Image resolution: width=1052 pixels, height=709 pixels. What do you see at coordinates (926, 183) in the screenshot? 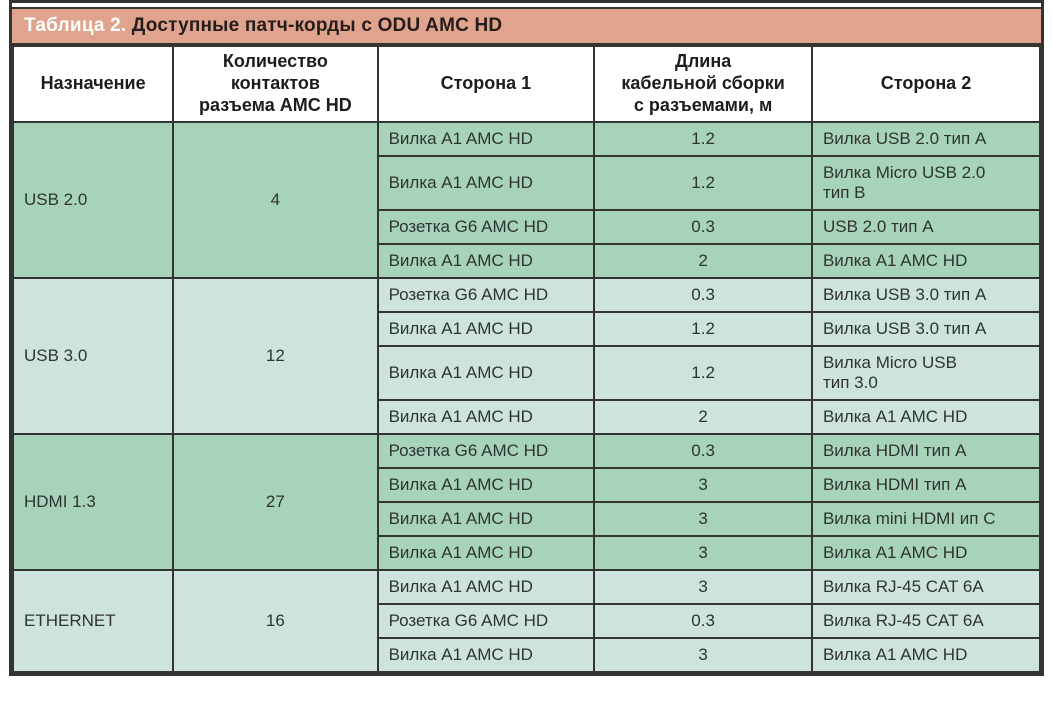
I see `cell-side2: Вилка Micro USB 2.0 тип B` at bounding box center [926, 183].